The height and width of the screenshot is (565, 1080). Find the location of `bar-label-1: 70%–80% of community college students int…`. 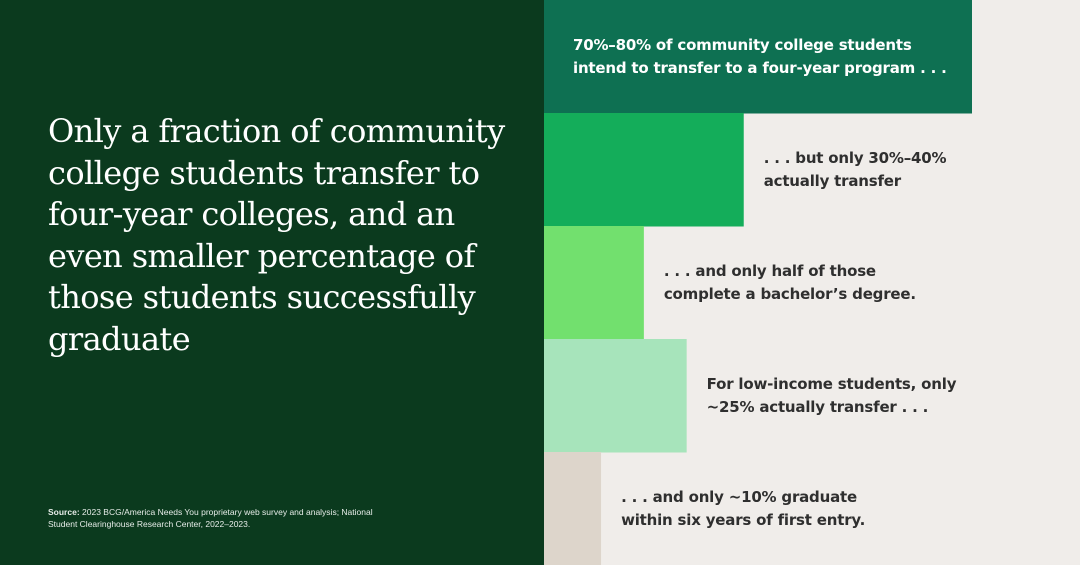

bar-label-1: 70%–80% of community college students int… is located at coordinates (760, 56).